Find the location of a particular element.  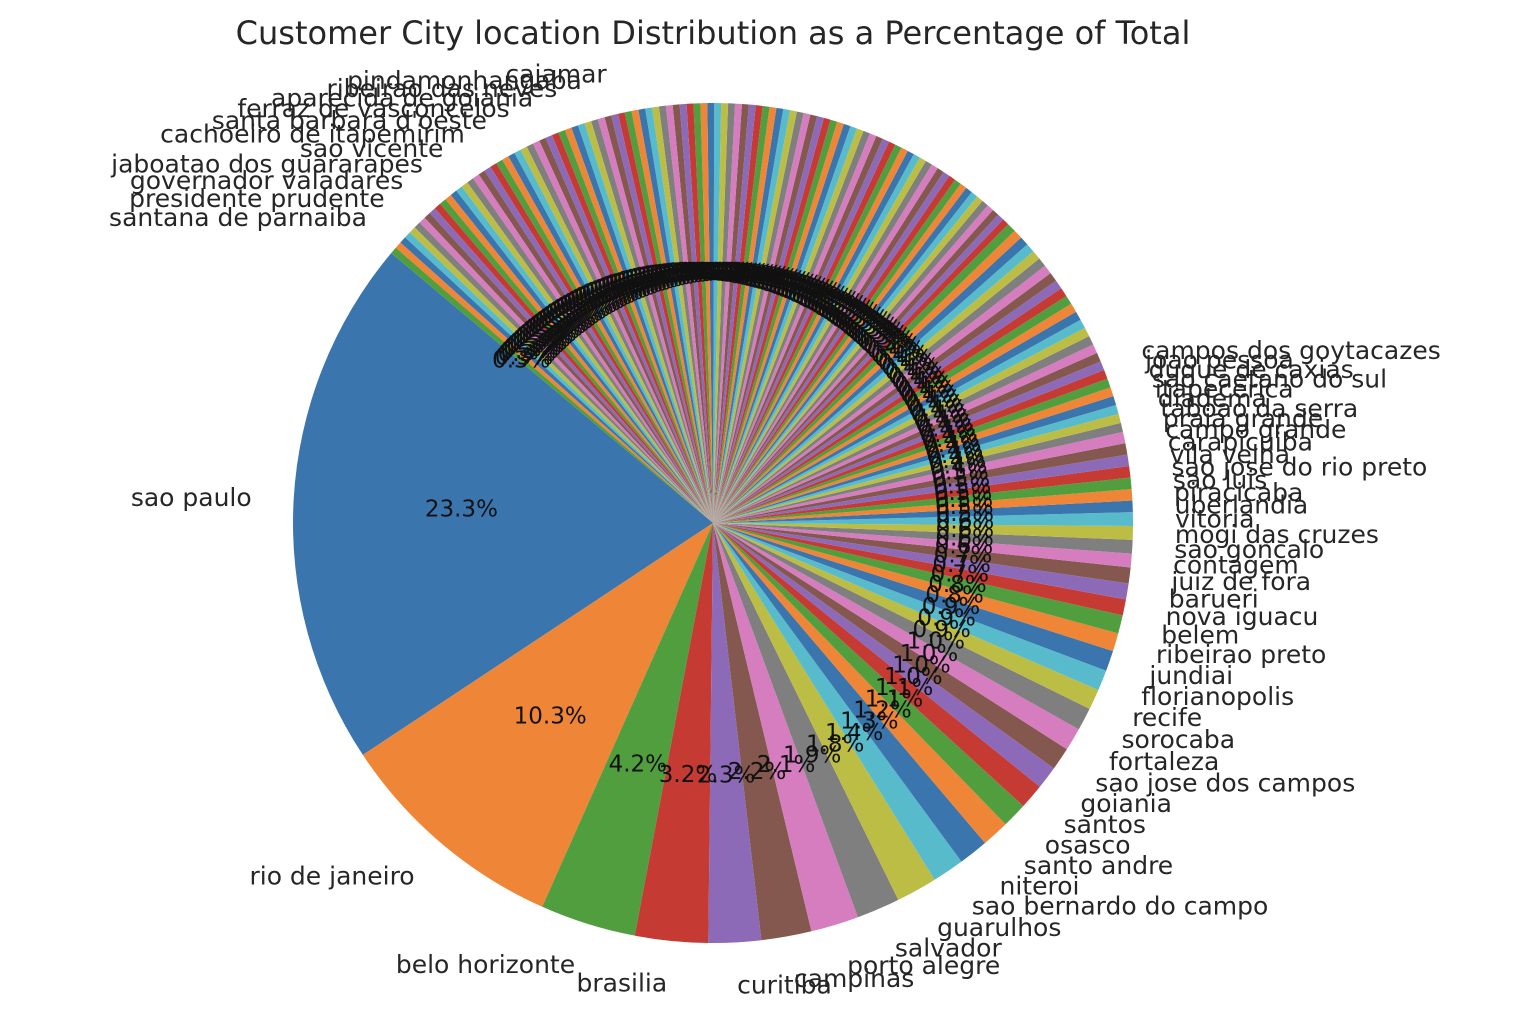

slice-category-label: porto alegre is located at coordinates (923, 965).